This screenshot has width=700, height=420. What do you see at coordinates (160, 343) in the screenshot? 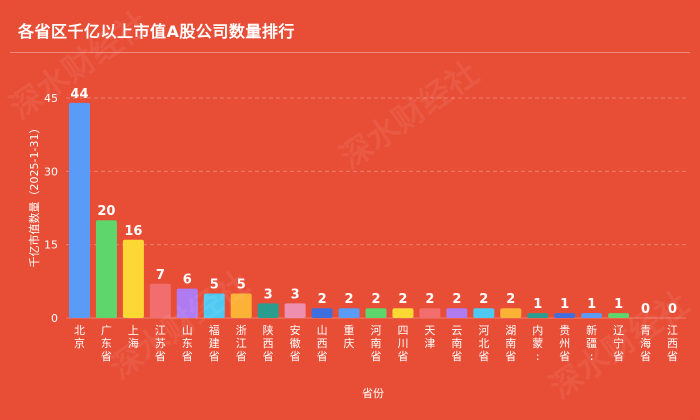
I see `x-tick-label: 江苏省` at bounding box center [160, 343].